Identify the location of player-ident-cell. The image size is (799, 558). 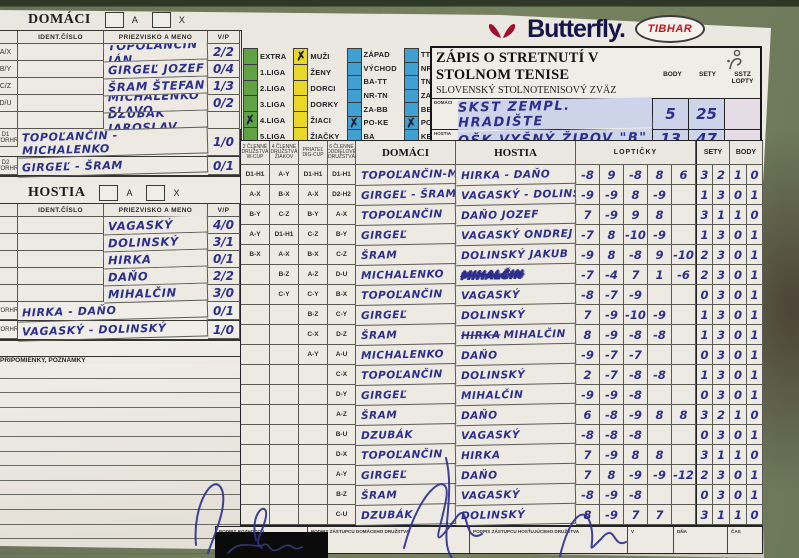
(61, 86).